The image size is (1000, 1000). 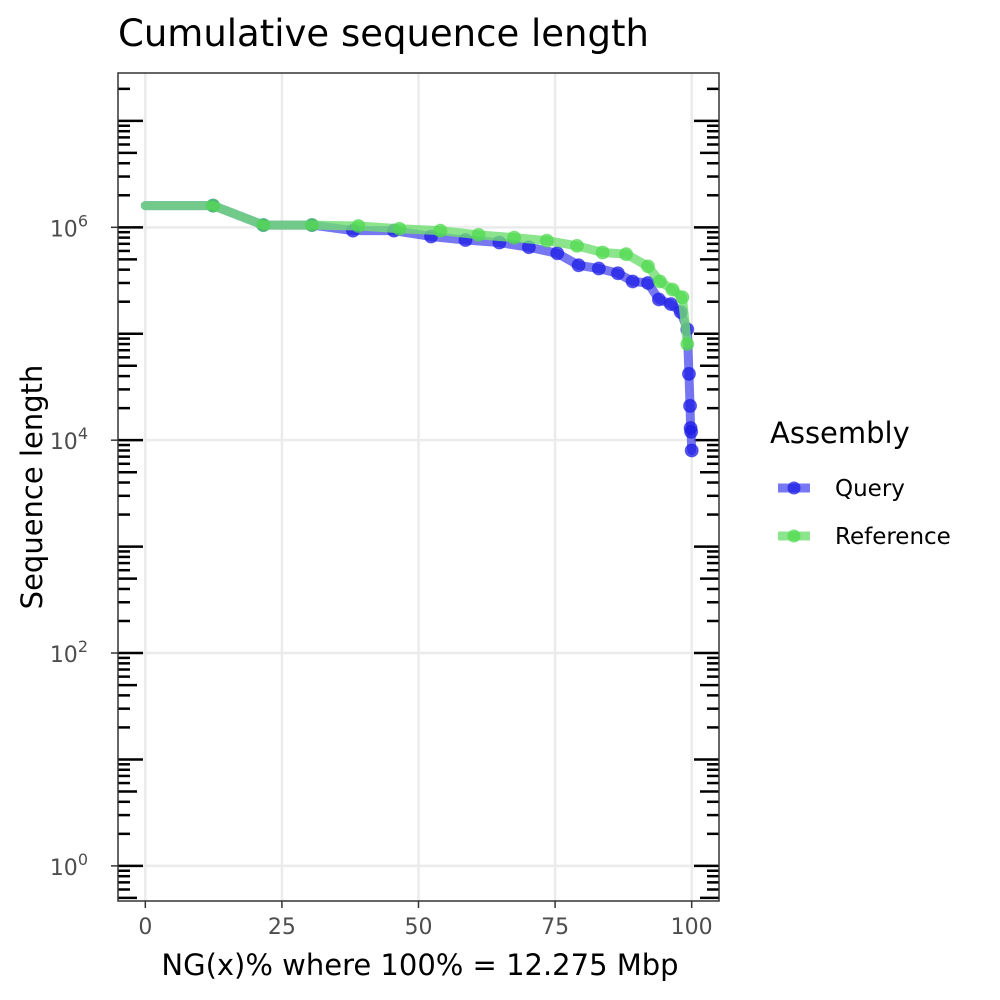 I want to click on y-tick-label: 10⁰, so click(x=69, y=865).